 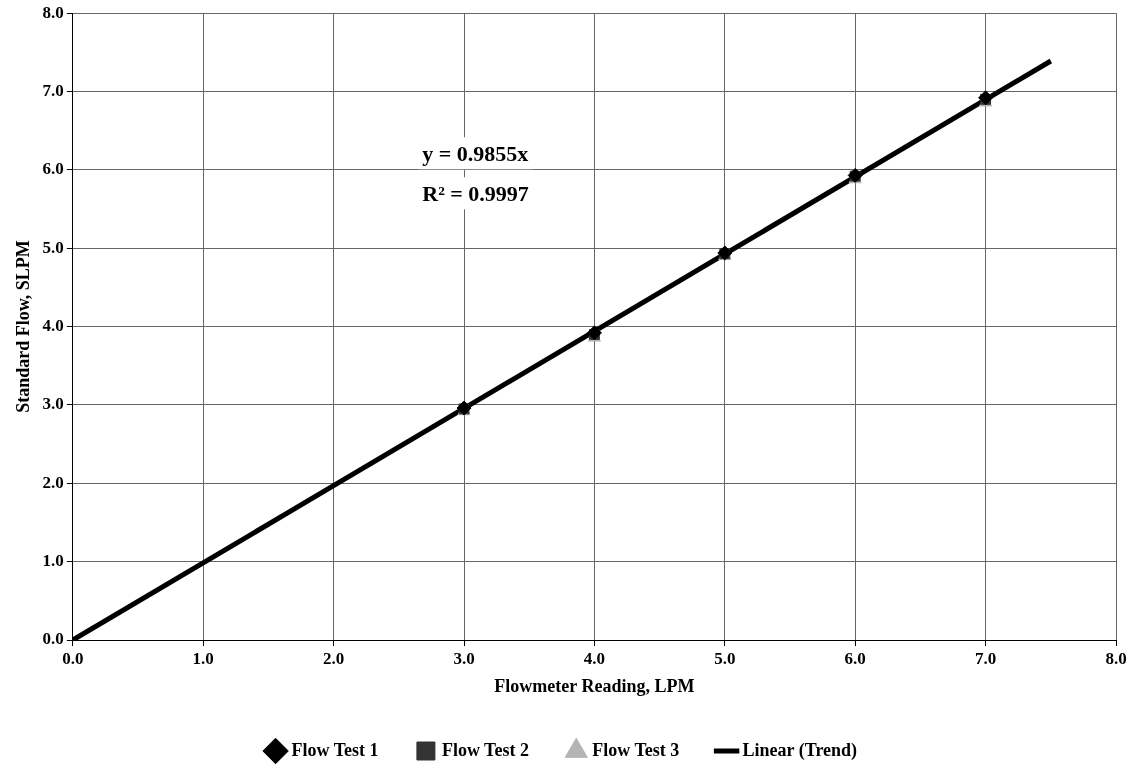 What do you see at coordinates (1116, 658) in the screenshot?
I see `x-tick-label: 8.0` at bounding box center [1116, 658].